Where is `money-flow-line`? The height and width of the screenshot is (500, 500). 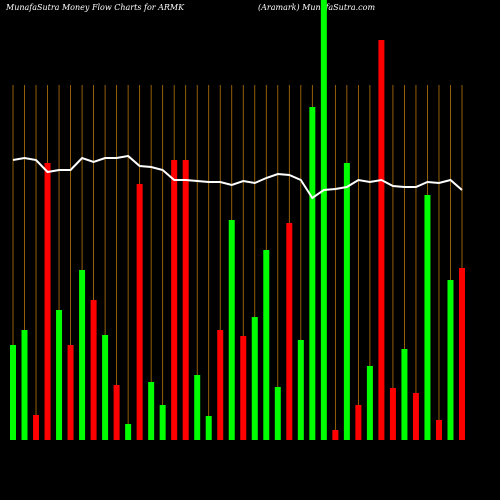 money-flow-line is located at coordinates (237, 177).